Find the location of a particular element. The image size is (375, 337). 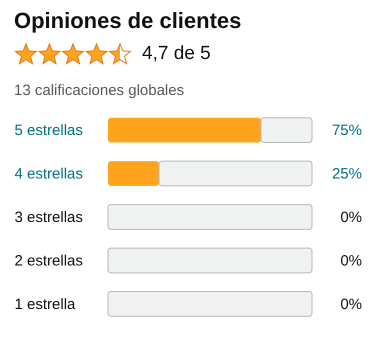

data-label: 25% is located at coordinates (347, 174).